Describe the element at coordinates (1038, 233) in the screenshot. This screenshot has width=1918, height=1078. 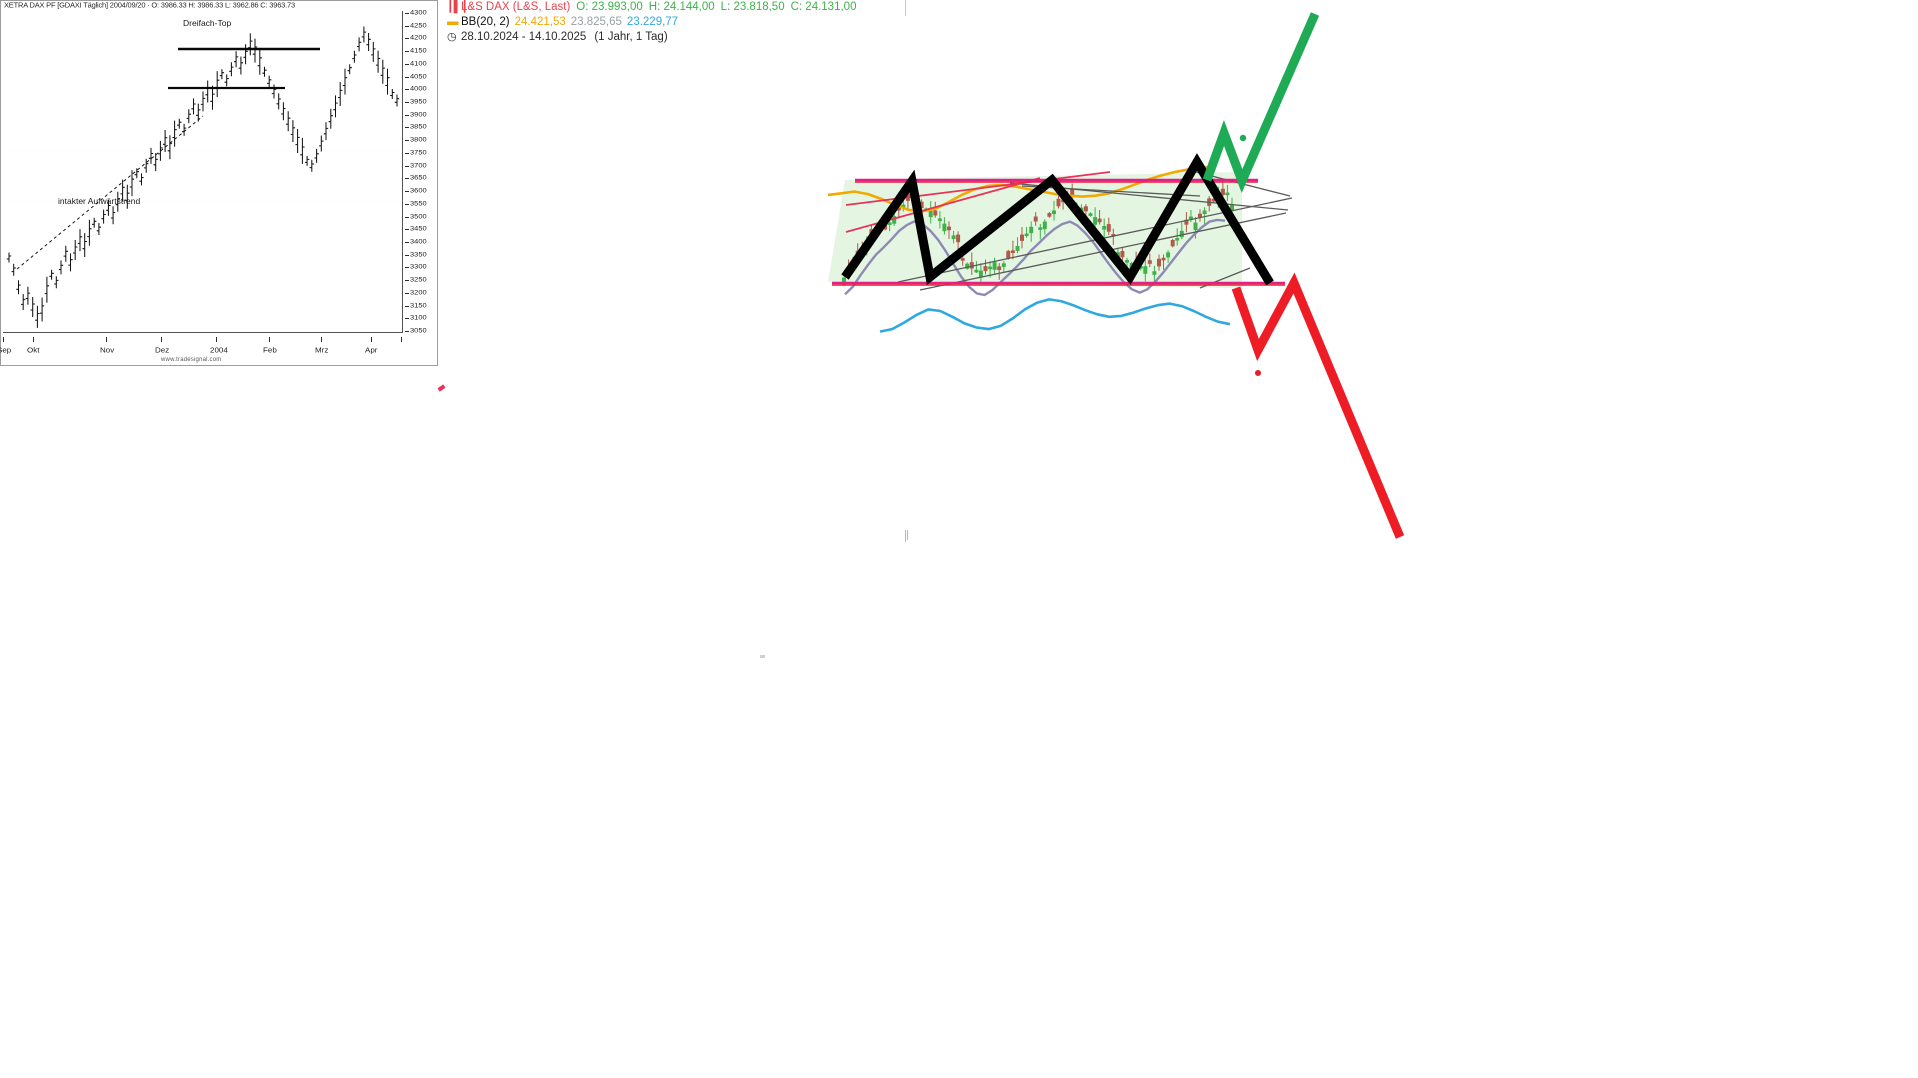
I see `candlestick-series` at that location.